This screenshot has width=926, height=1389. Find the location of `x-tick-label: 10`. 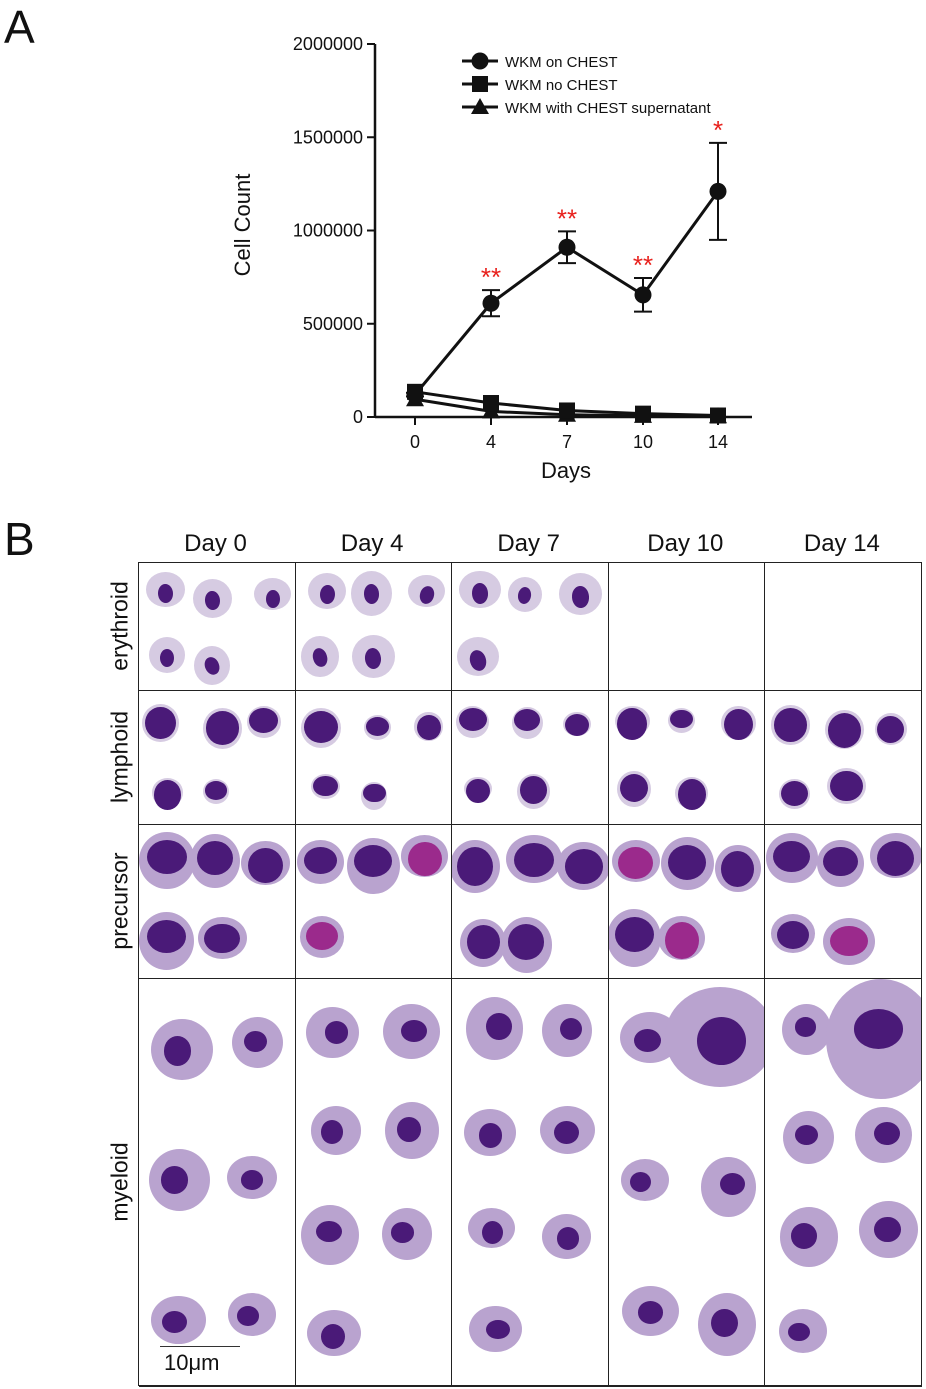

x-tick-label: 10 is located at coordinates (643, 442).